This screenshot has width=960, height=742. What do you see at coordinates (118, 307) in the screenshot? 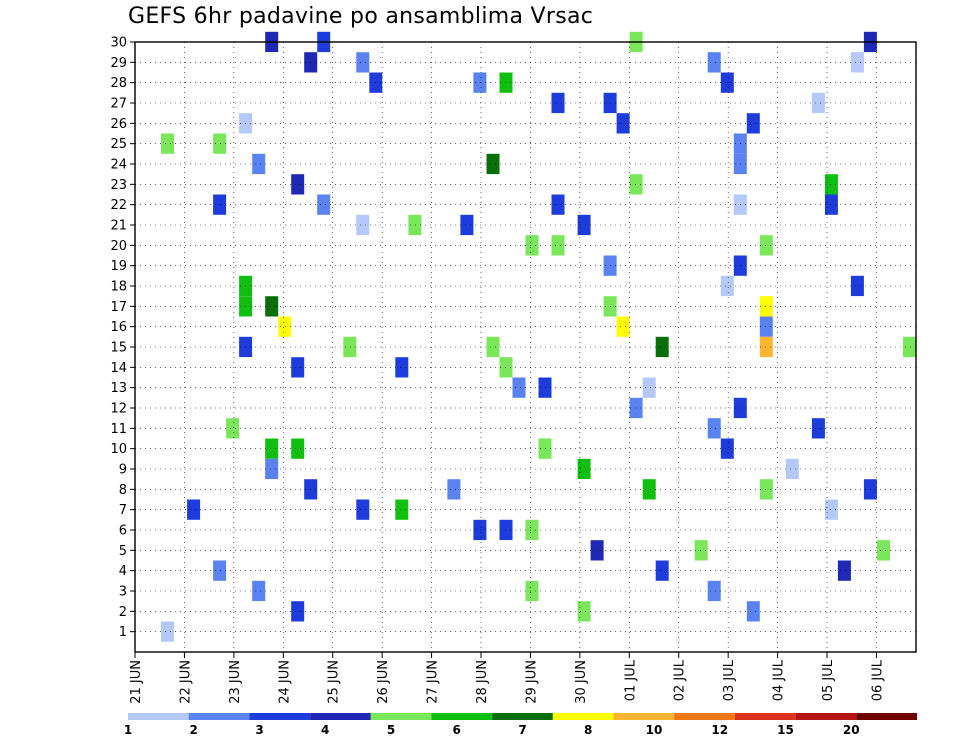
I see `y-tick-label: 17` at bounding box center [118, 307].